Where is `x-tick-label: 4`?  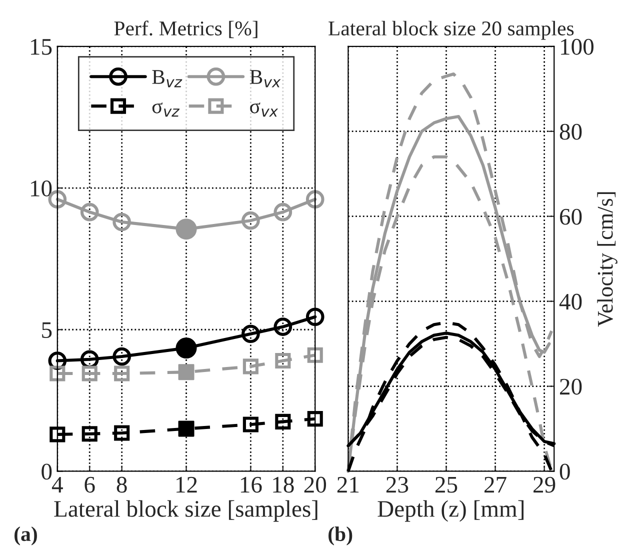 x-tick-label: 4 is located at coordinates (57, 484).